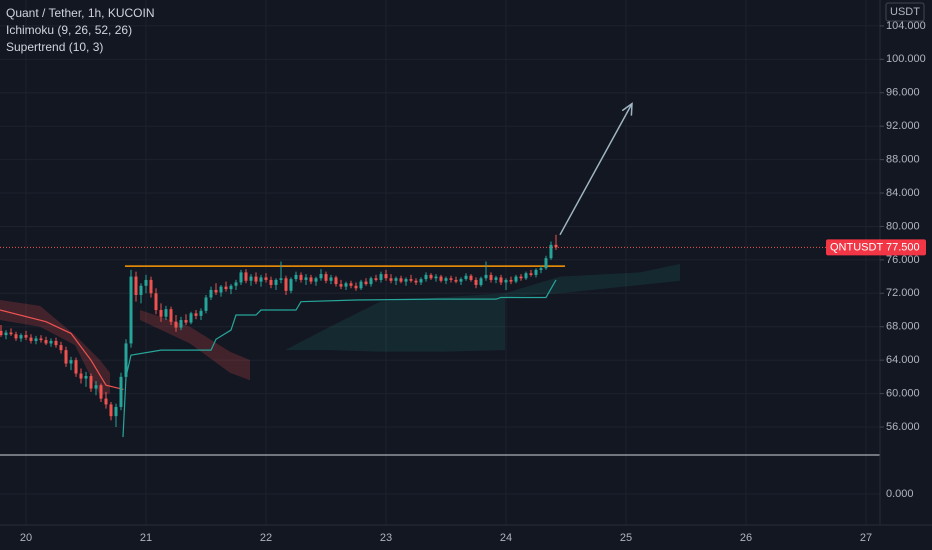 The height and width of the screenshot is (550, 932). I want to click on indicator-label: Supertrend (10, 3), so click(54, 47).